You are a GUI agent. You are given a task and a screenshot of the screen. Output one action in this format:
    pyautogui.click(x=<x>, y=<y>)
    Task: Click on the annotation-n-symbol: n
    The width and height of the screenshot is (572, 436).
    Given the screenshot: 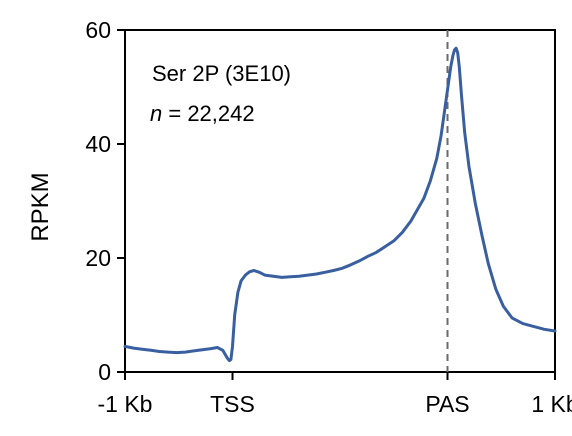 What is the action you would take?
    pyautogui.click(x=156, y=113)
    